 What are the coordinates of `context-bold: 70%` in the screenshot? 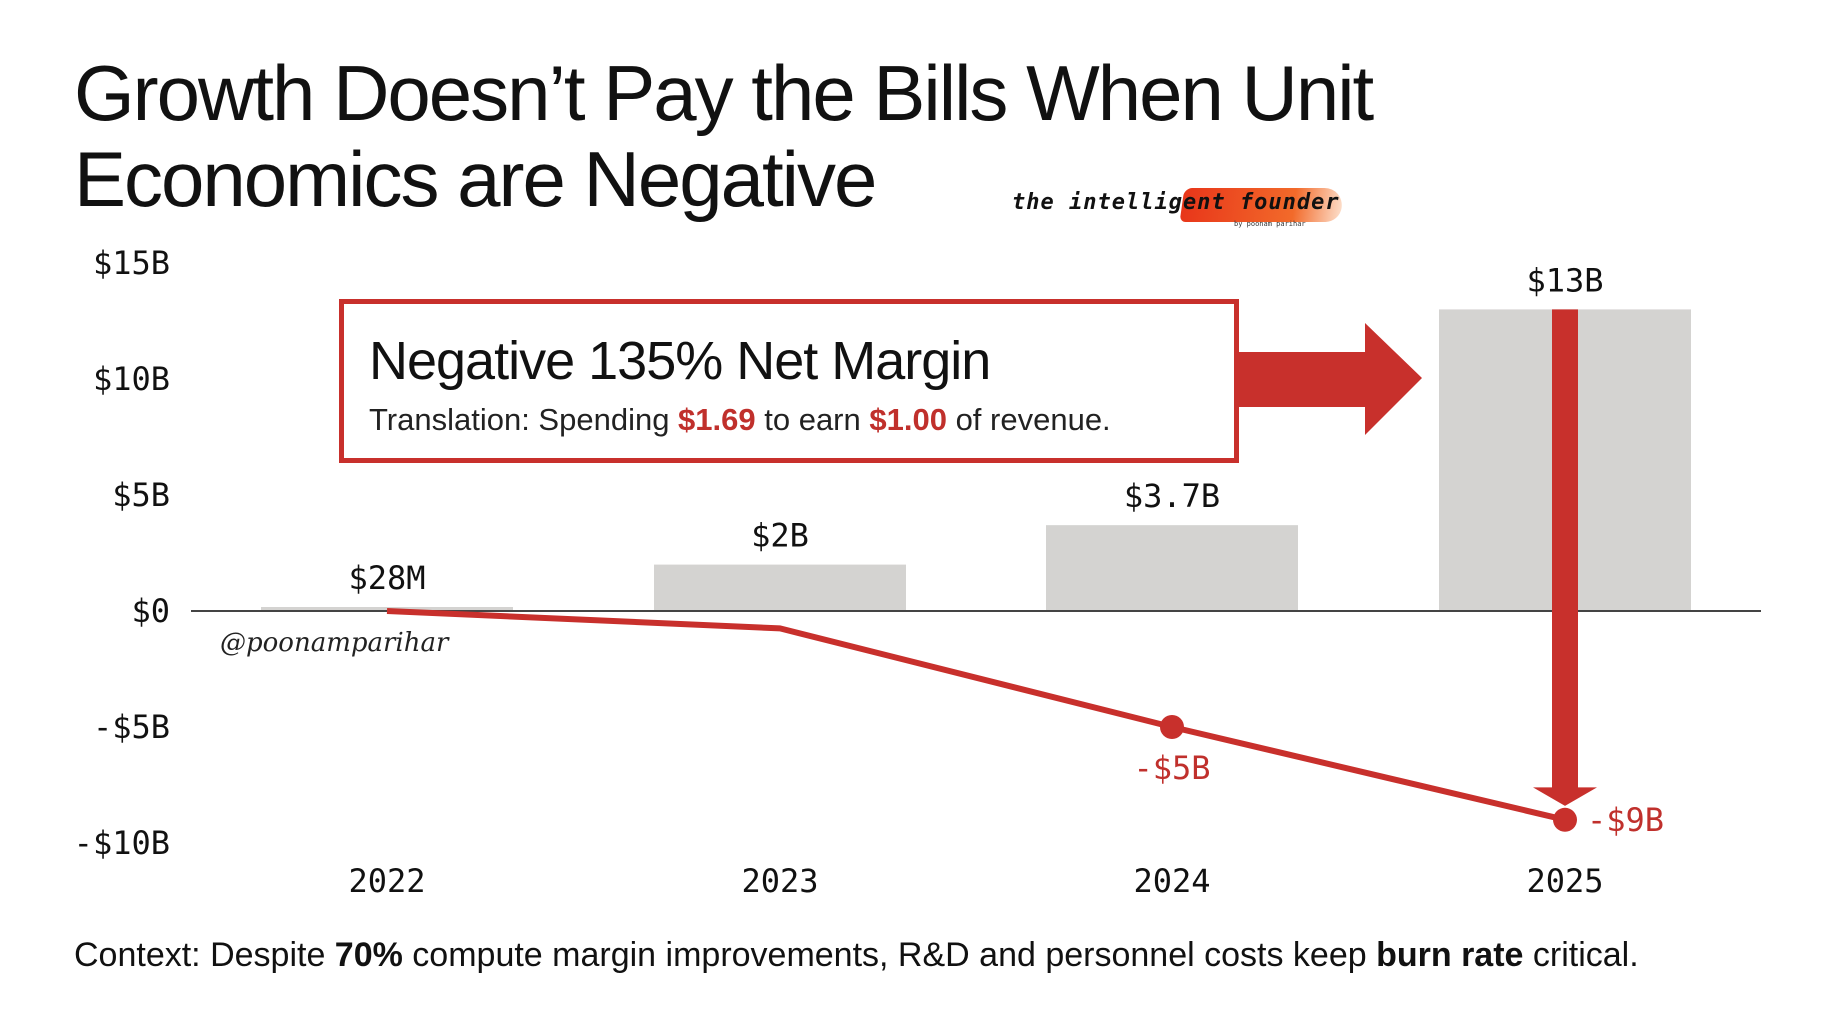 It's located at (368, 955).